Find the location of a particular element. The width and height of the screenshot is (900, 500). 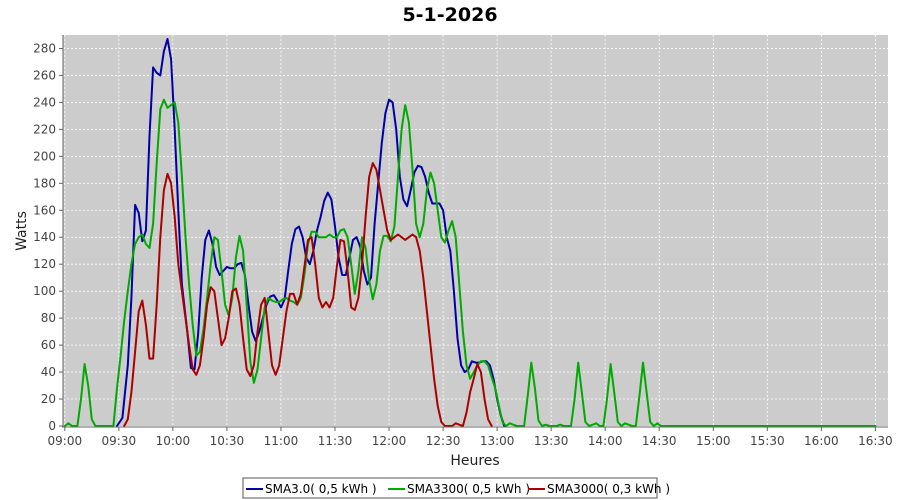

x-tick-label: 10:30 is located at coordinates (227, 441).